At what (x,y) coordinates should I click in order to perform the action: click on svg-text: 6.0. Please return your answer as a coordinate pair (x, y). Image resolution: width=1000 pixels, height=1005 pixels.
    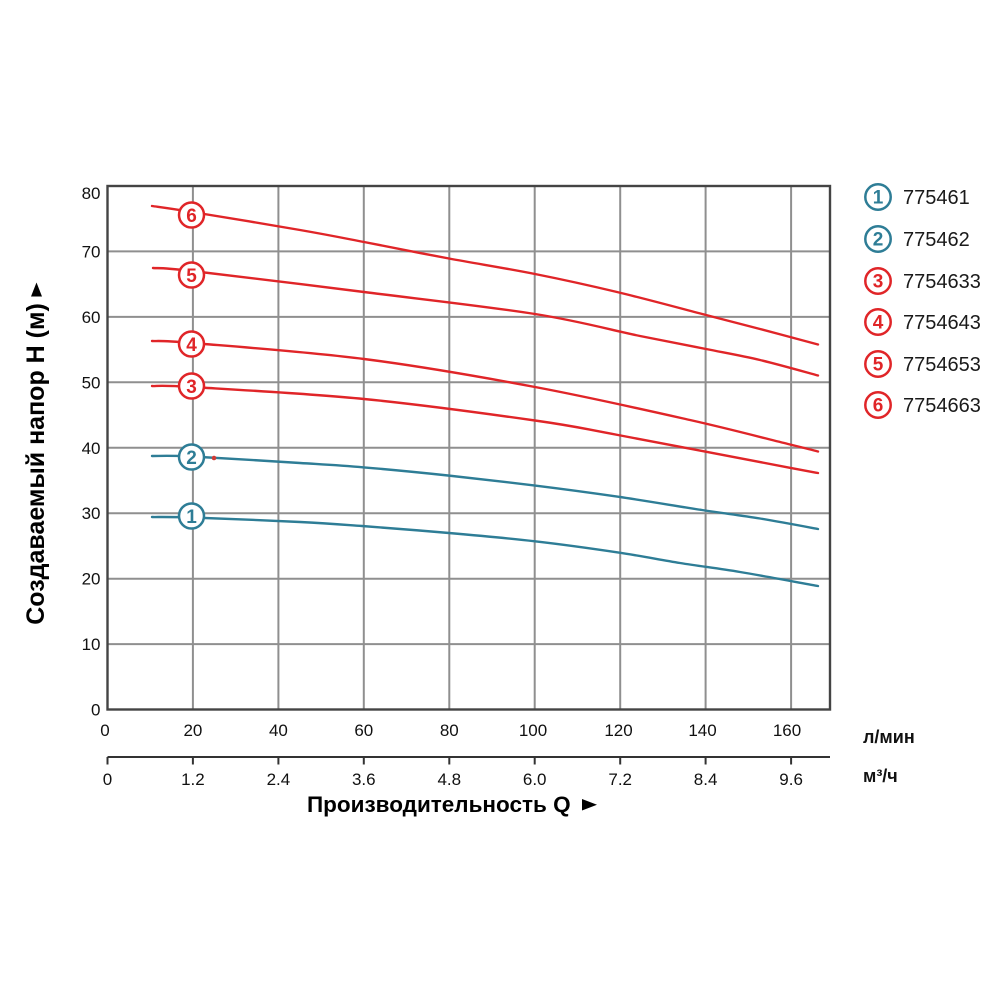
    Looking at the image, I should click on (535, 779).